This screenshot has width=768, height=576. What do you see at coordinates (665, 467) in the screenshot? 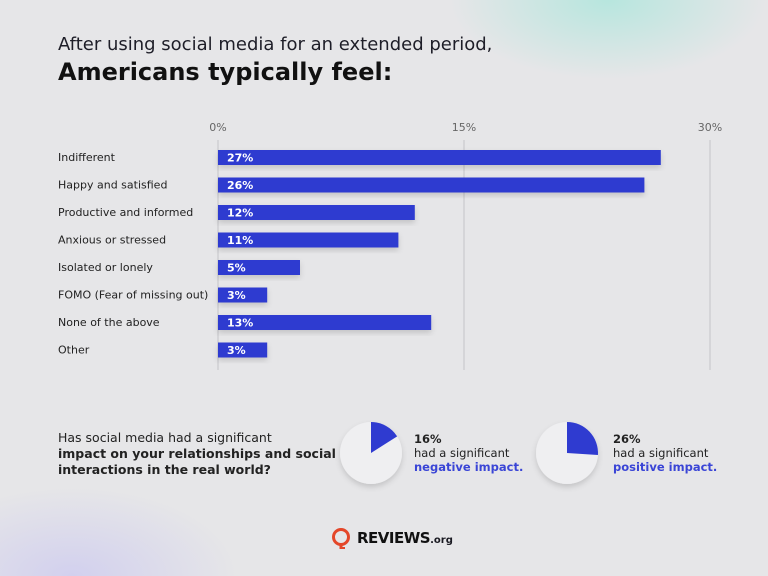
I see `pie-highlight: positive impact.` at bounding box center [665, 467].